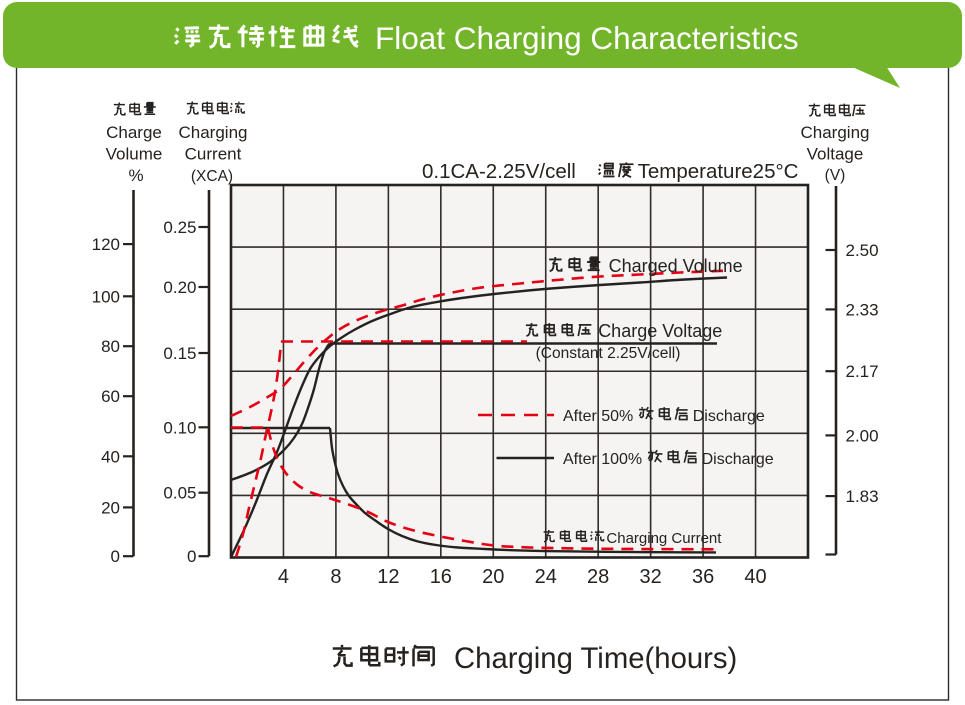 The height and width of the screenshot is (705, 965). Describe the element at coordinates (388, 577) in the screenshot. I see `svg-text: 12` at that location.